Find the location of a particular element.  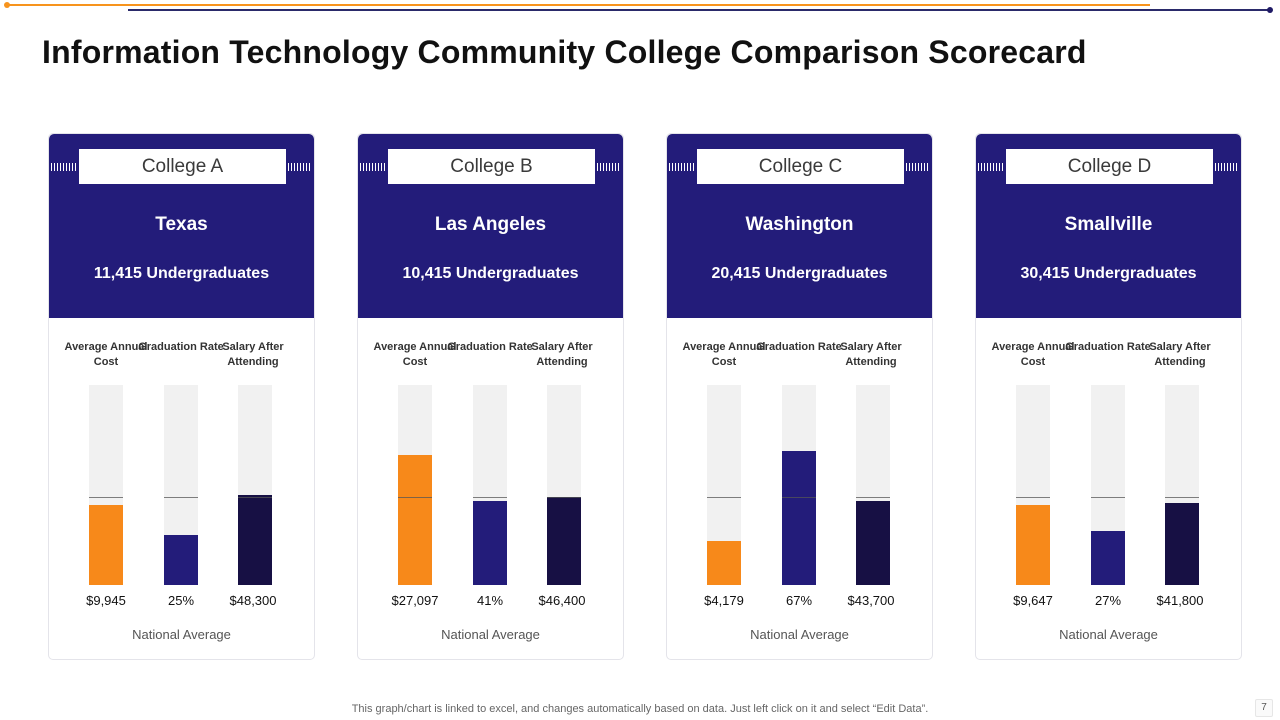

undergraduate-count: 30,415 Undergraduates is located at coordinates (1108, 273).